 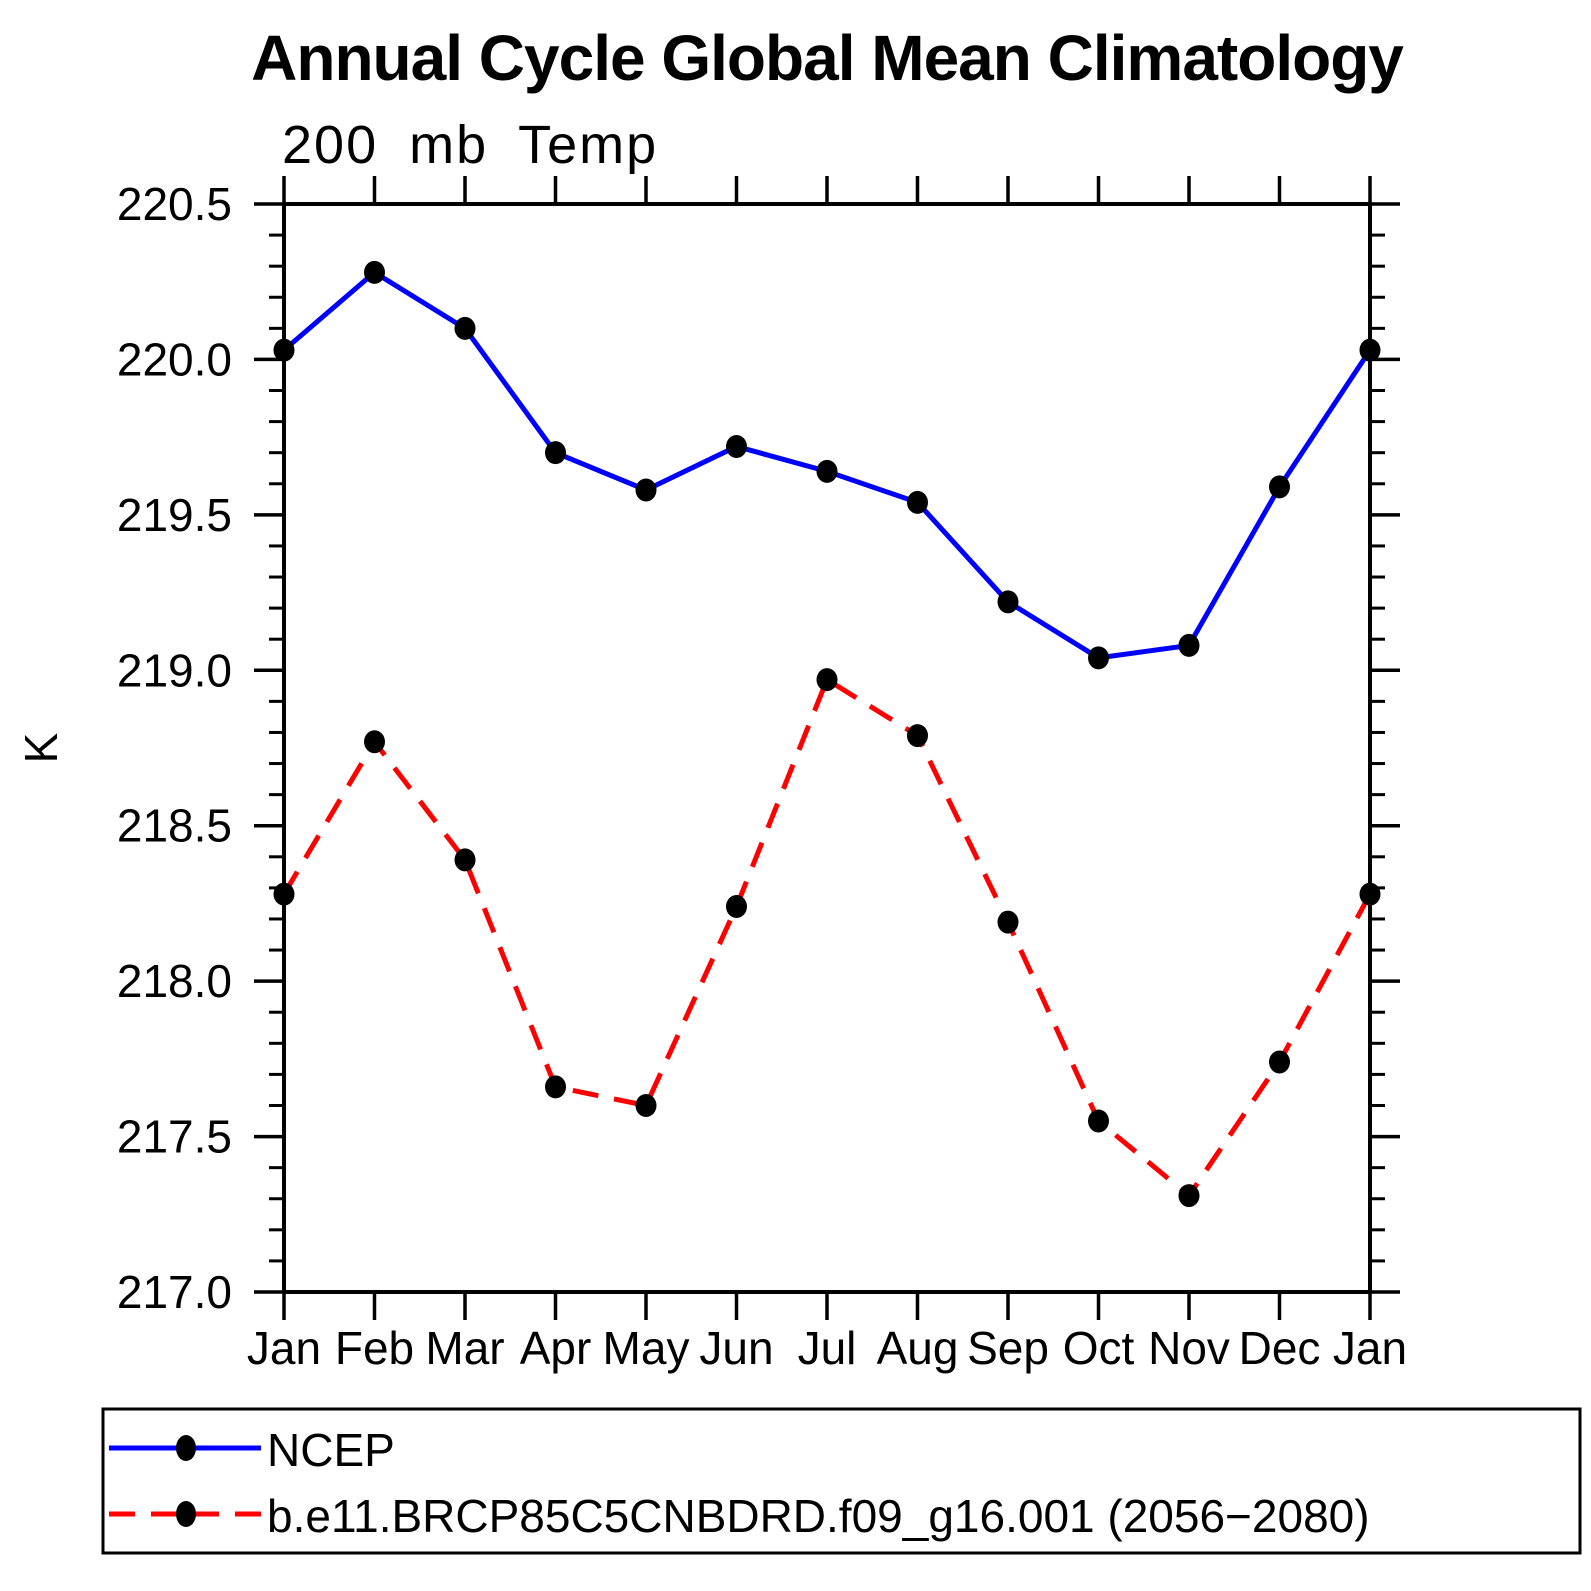 I want to click on x-tick-label: Feb, so click(x=374, y=1348).